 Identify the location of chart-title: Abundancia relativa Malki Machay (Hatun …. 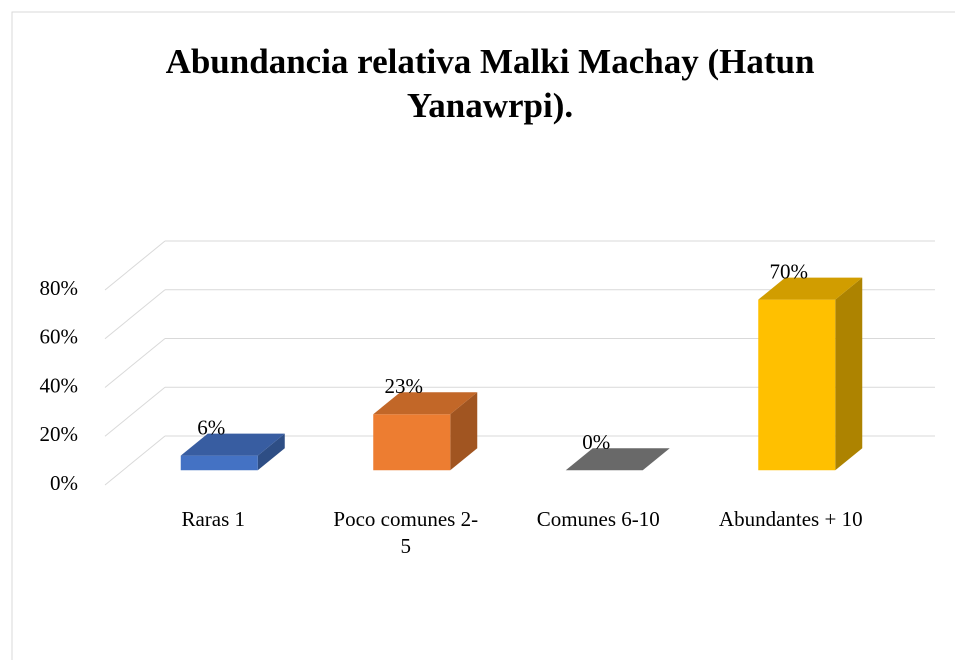
(490, 83).